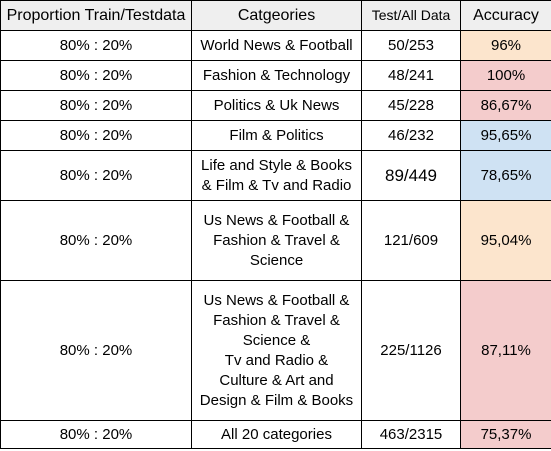 The height and width of the screenshot is (451, 551). I want to click on categories-cell: Politics & Uk News, so click(276, 105).